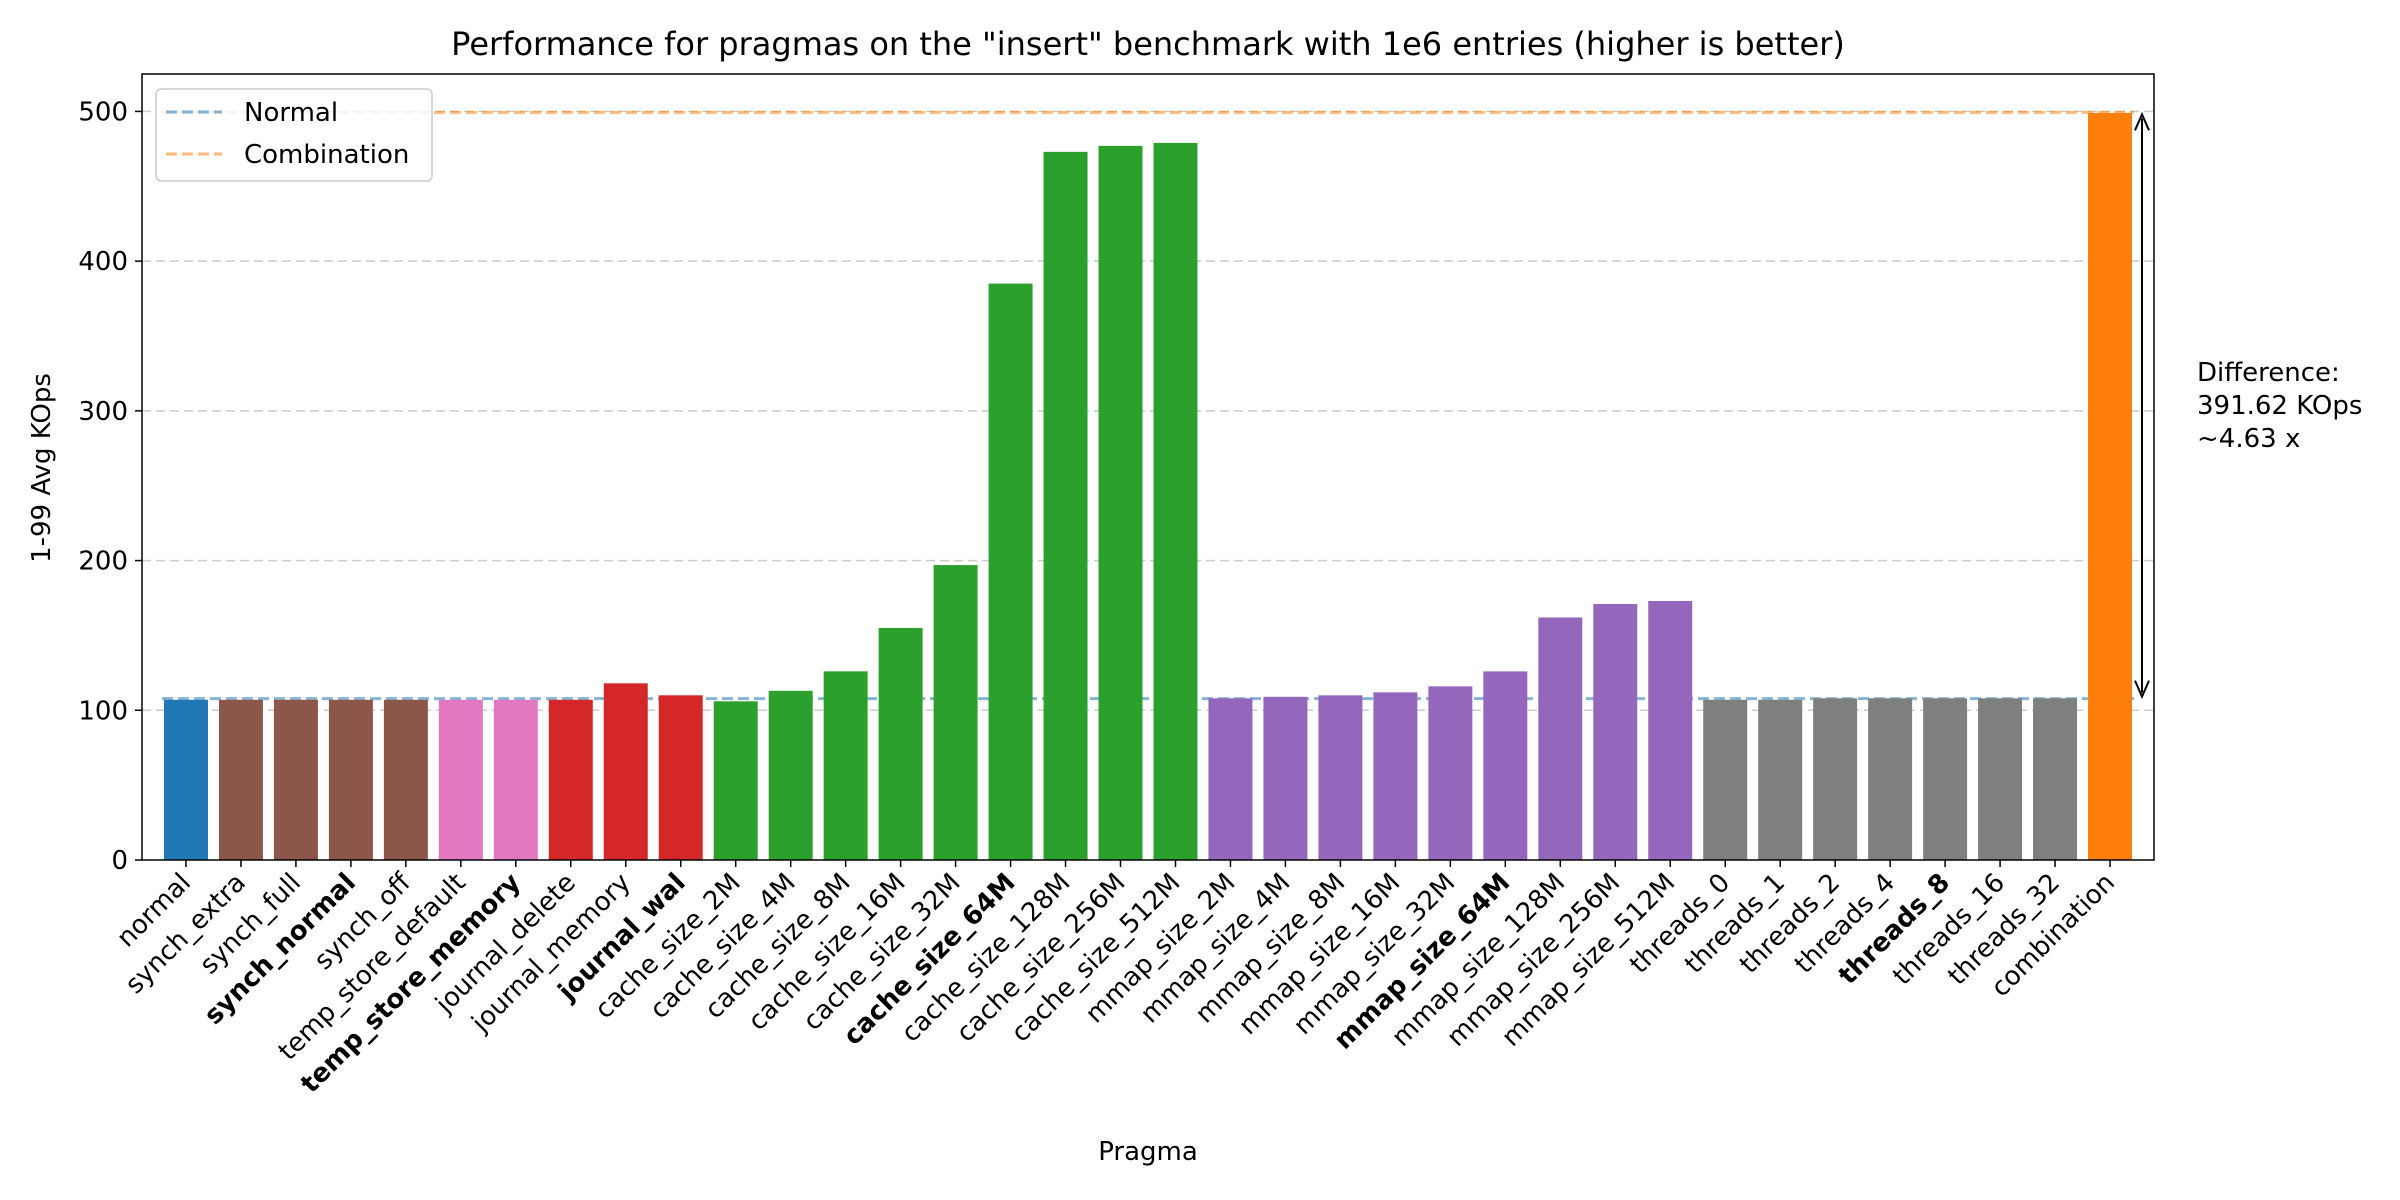  What do you see at coordinates (2142, 121) in the screenshot?
I see `difference-arrow-head-top` at bounding box center [2142, 121].